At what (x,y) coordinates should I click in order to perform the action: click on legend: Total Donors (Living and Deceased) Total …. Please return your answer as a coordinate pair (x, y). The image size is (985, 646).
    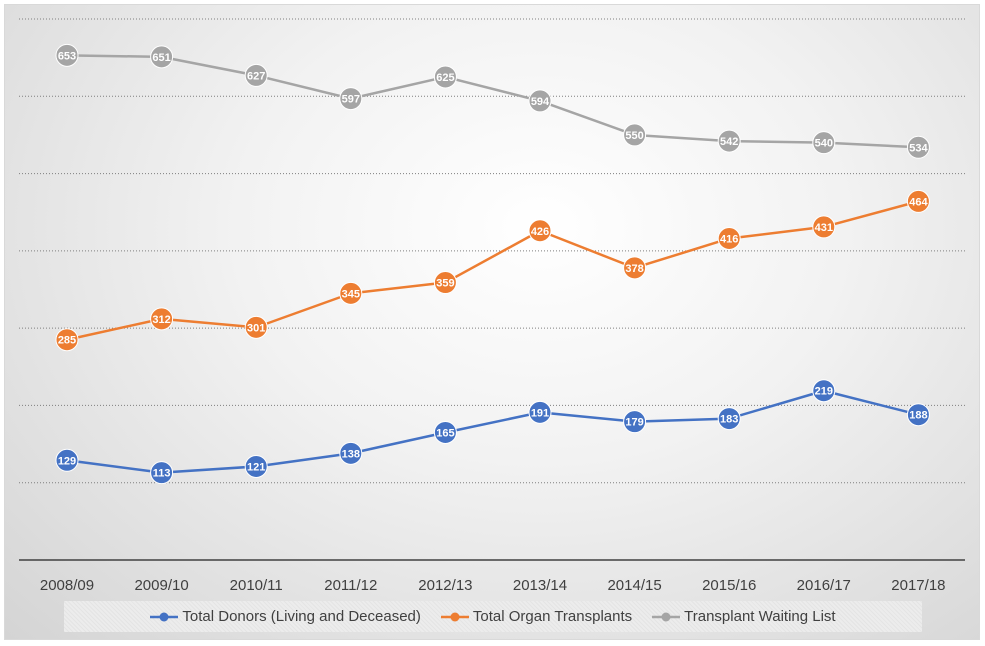
    Looking at the image, I should click on (493, 616).